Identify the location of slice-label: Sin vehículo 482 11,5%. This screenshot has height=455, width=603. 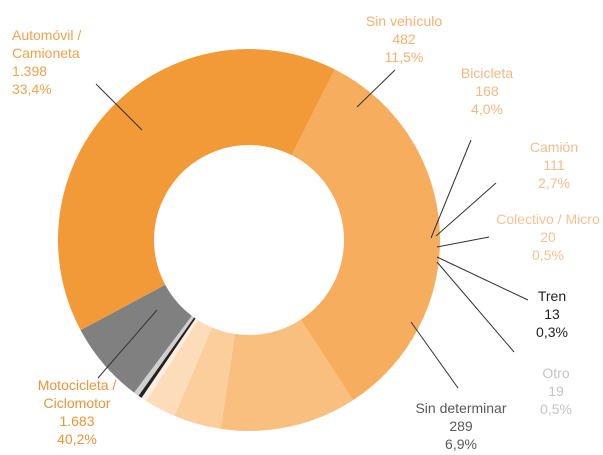
(404, 39).